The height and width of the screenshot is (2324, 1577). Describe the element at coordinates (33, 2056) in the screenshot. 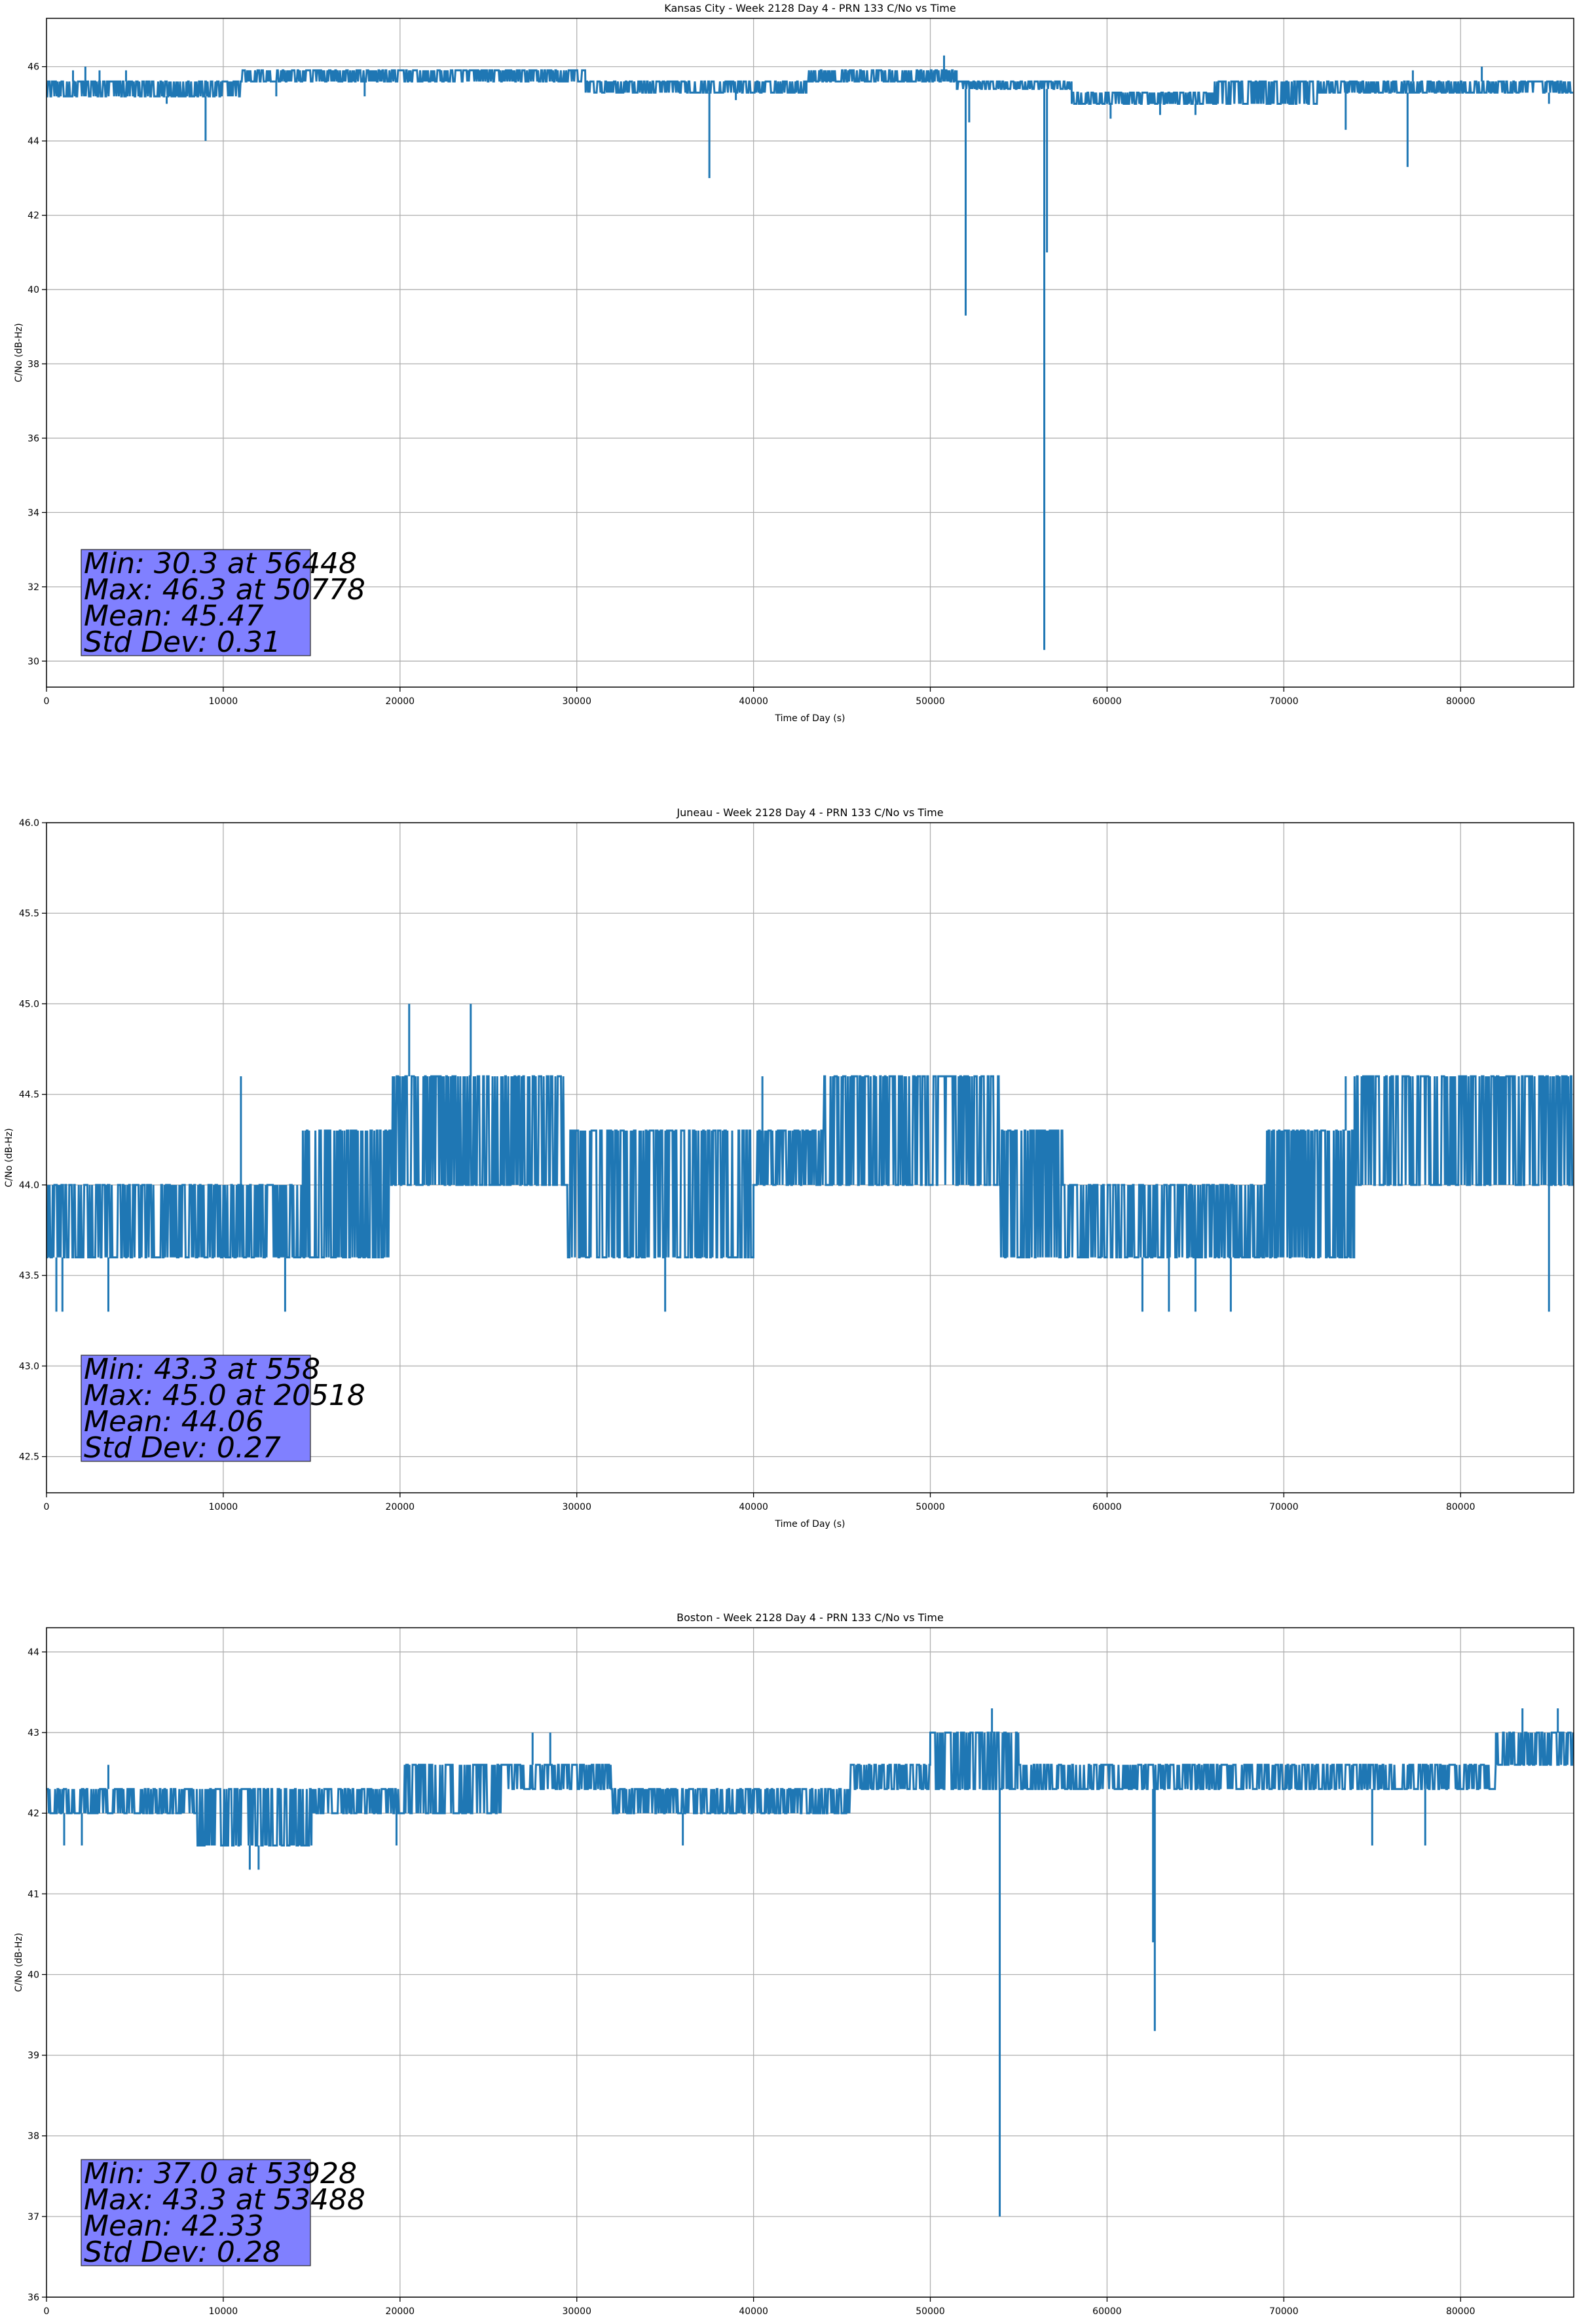

I see `y-tick-label: 39` at that location.